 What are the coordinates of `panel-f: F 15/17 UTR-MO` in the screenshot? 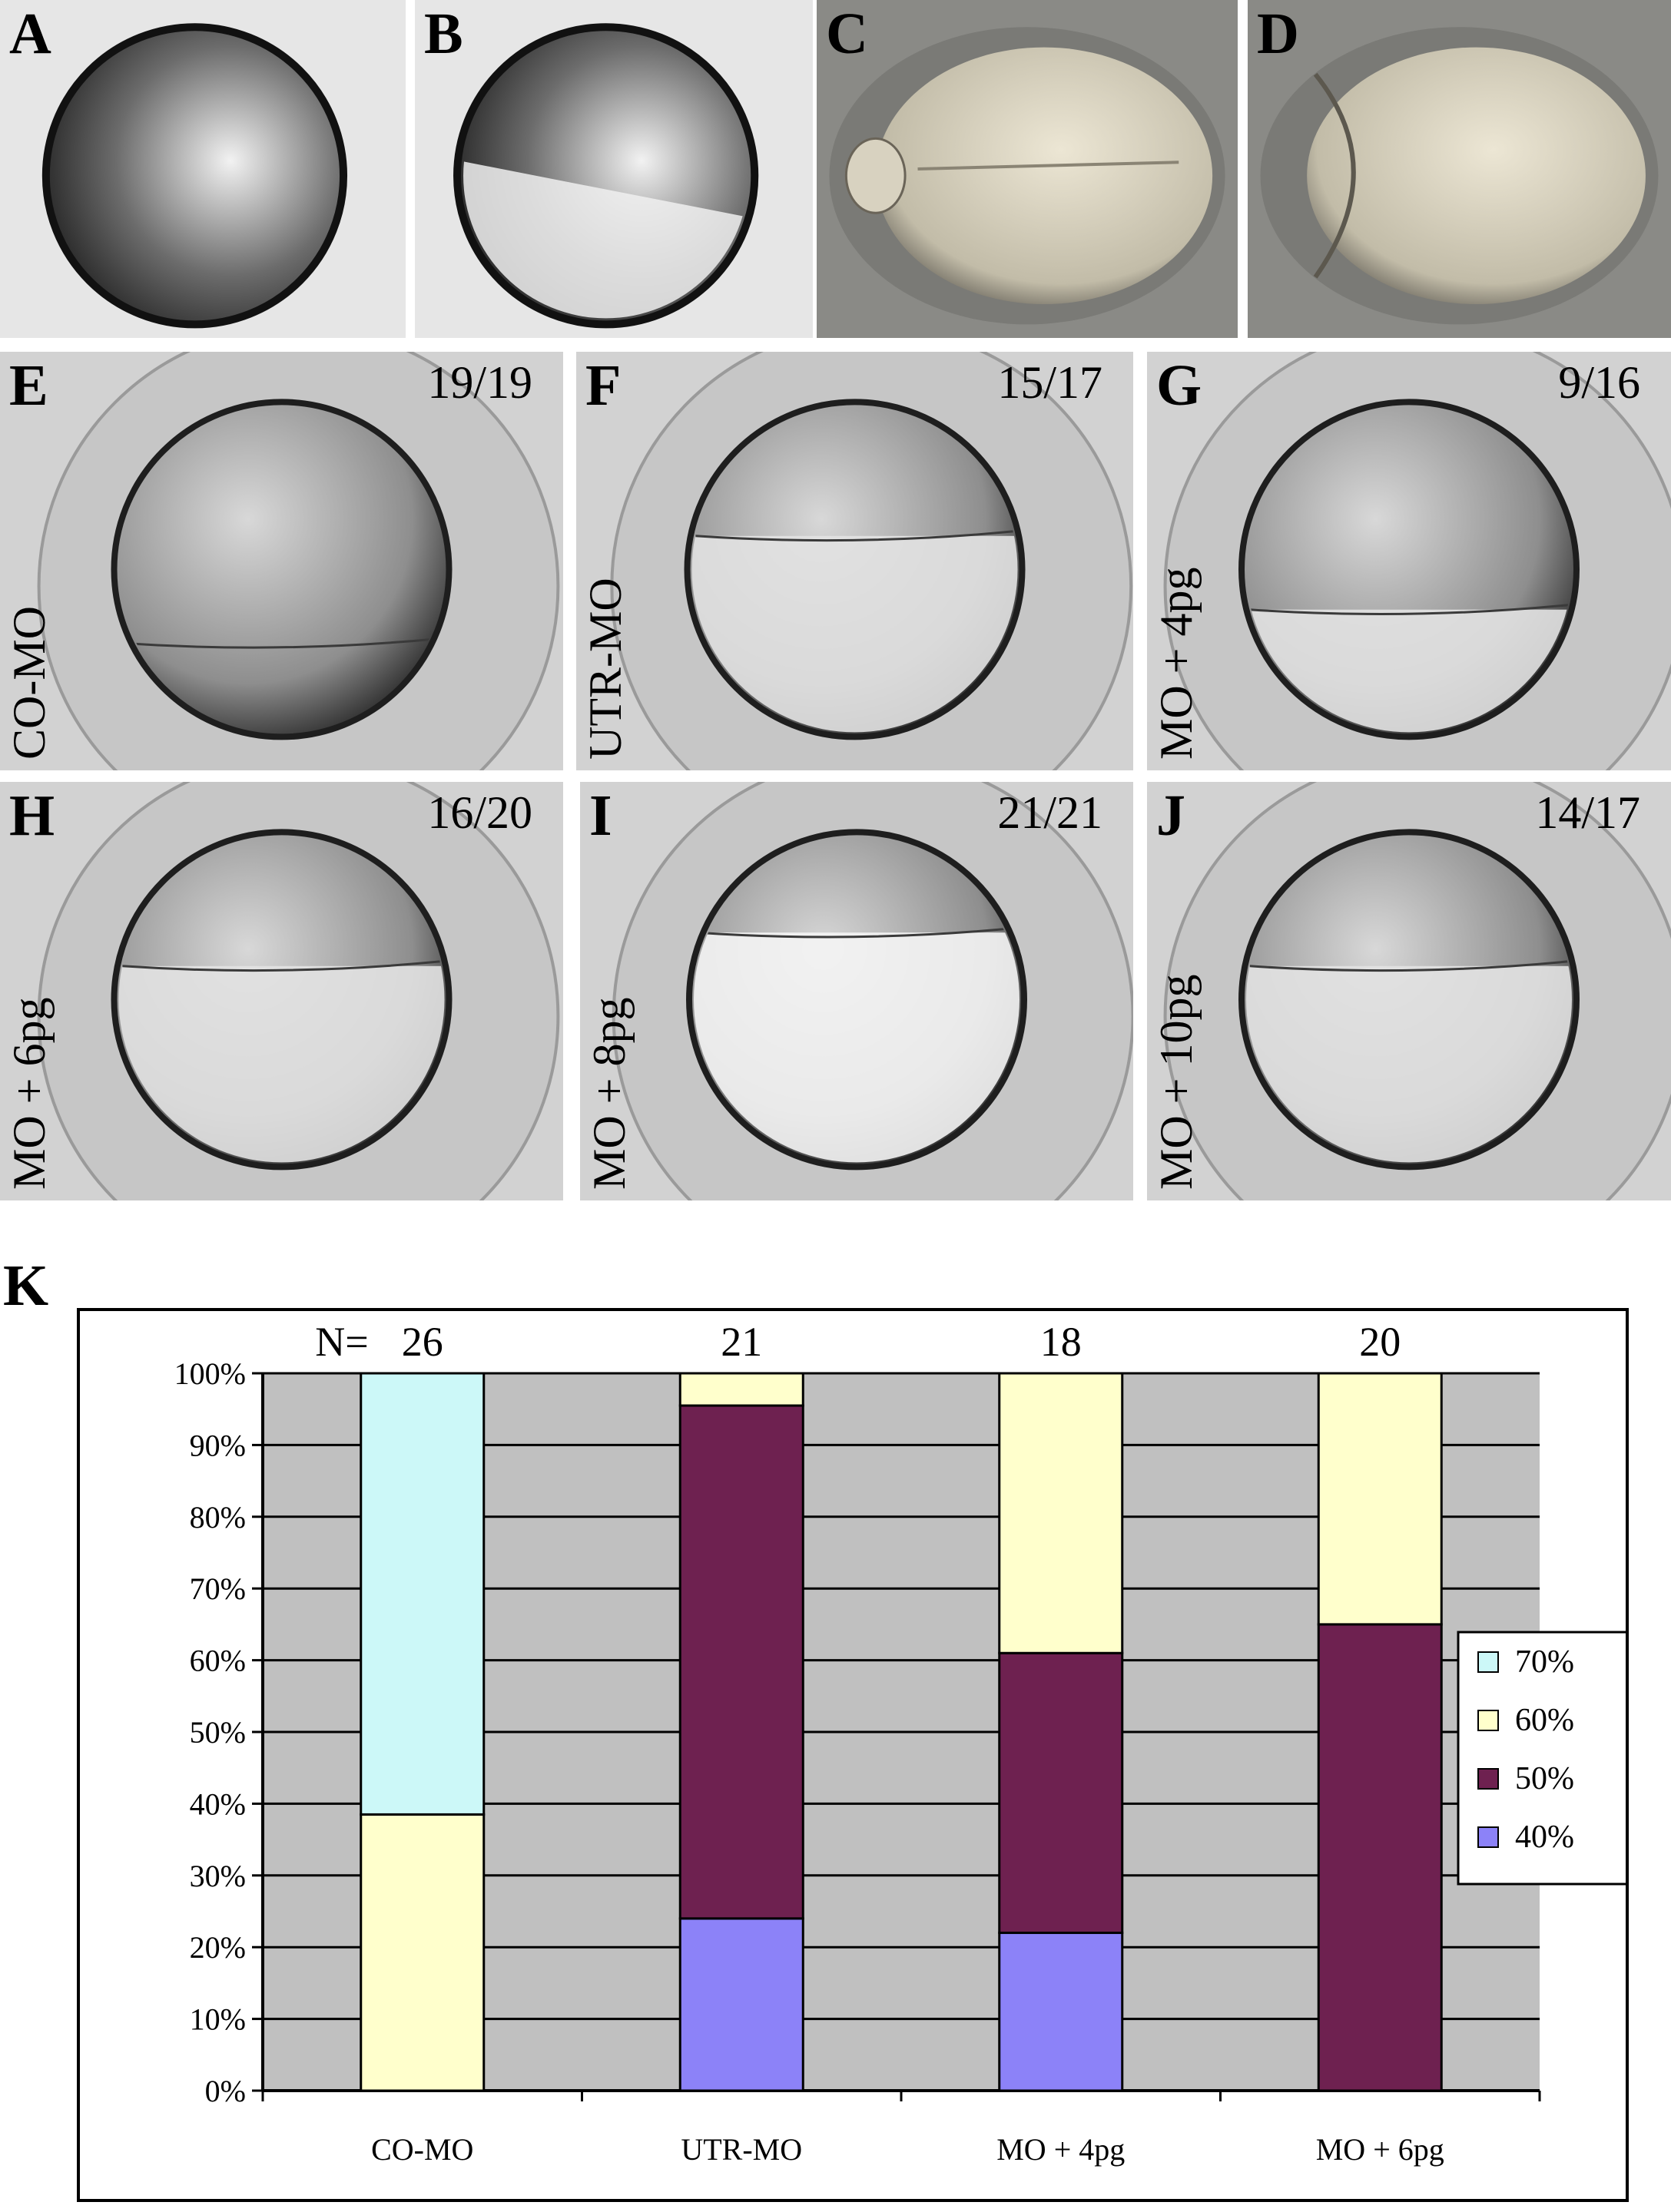 It's located at (854, 561).